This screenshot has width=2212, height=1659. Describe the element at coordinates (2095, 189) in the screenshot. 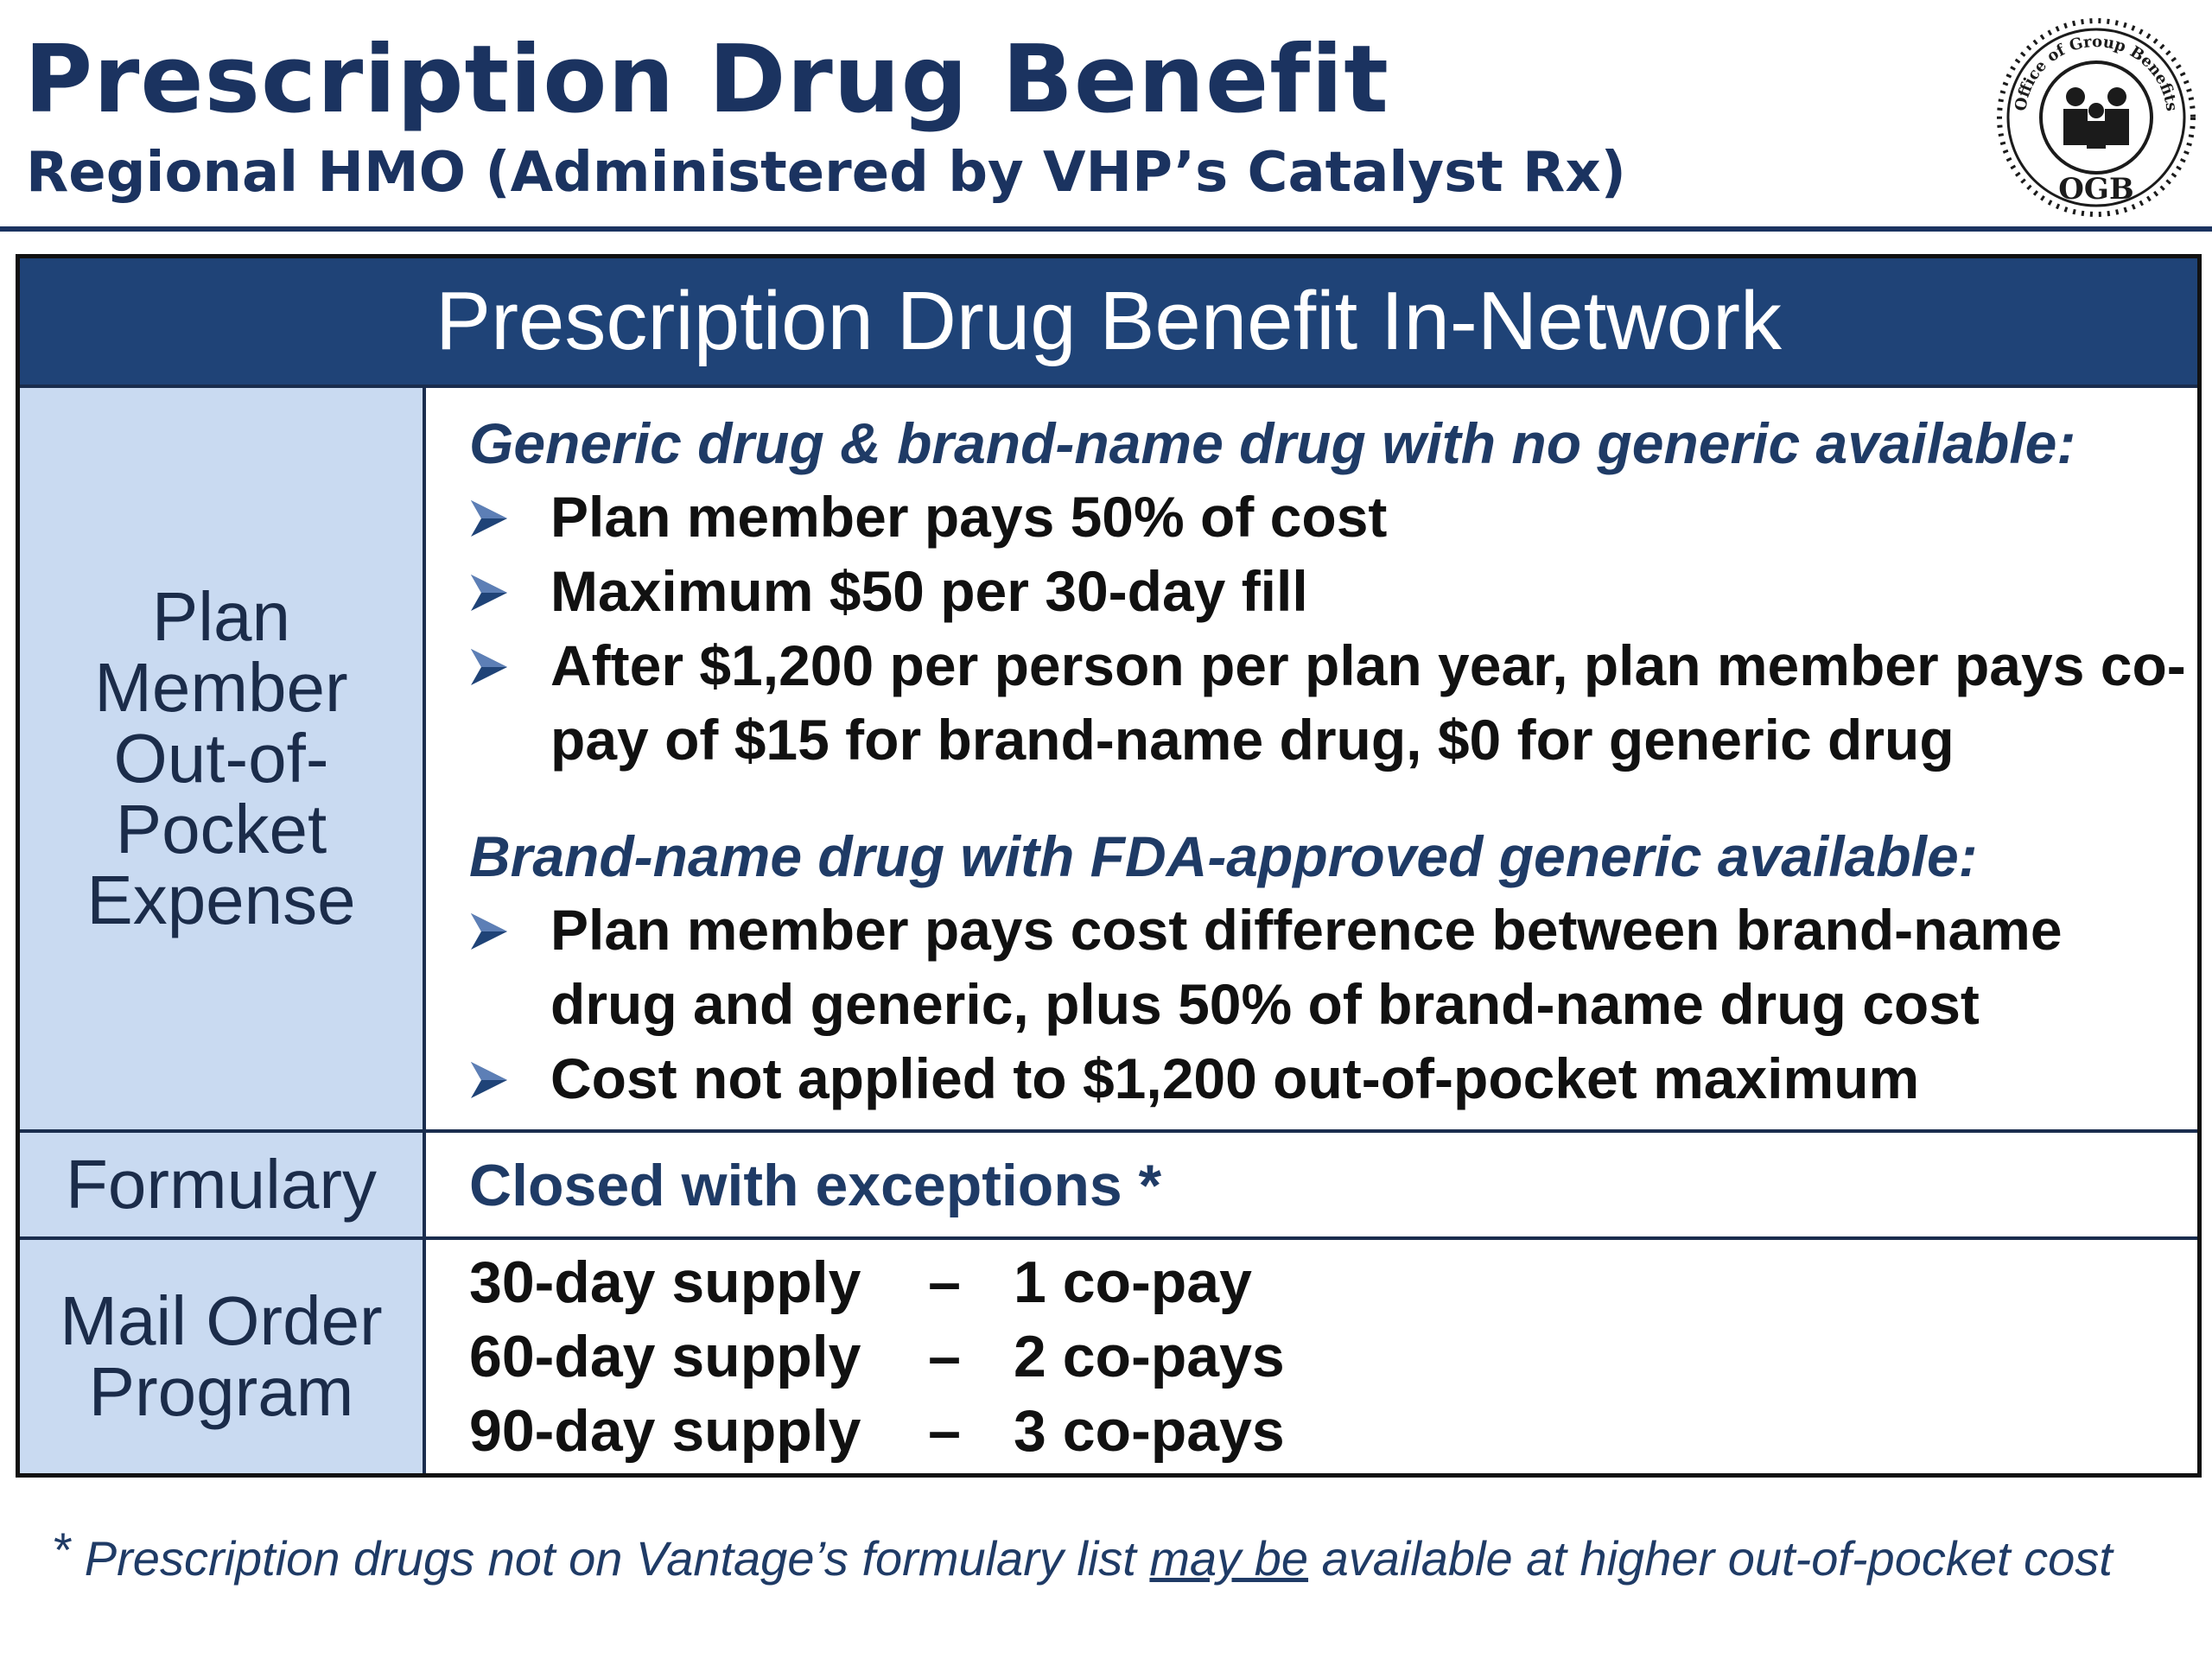

I see `logo-bottom-text: OGB` at that location.